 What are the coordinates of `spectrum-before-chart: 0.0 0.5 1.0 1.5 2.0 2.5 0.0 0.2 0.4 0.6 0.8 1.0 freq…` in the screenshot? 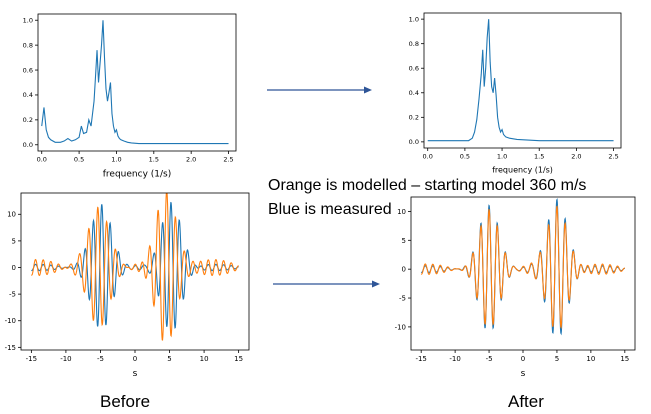 It's located at (130, 96).